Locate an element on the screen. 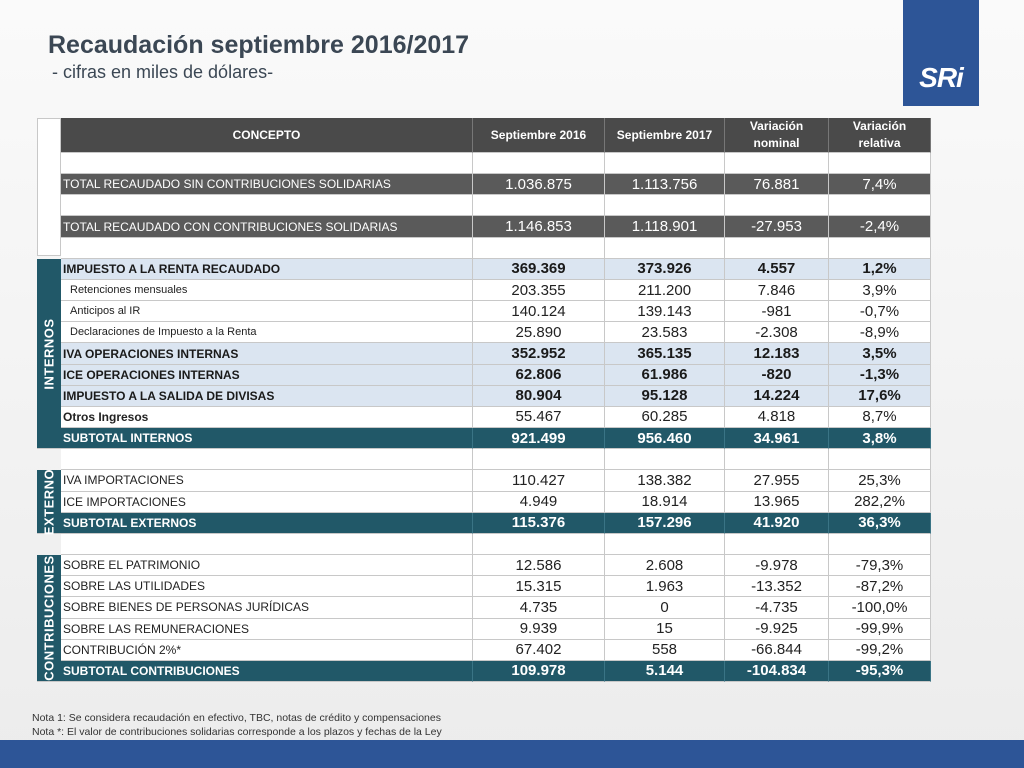  value-cell: 369.369 is located at coordinates (539, 269).